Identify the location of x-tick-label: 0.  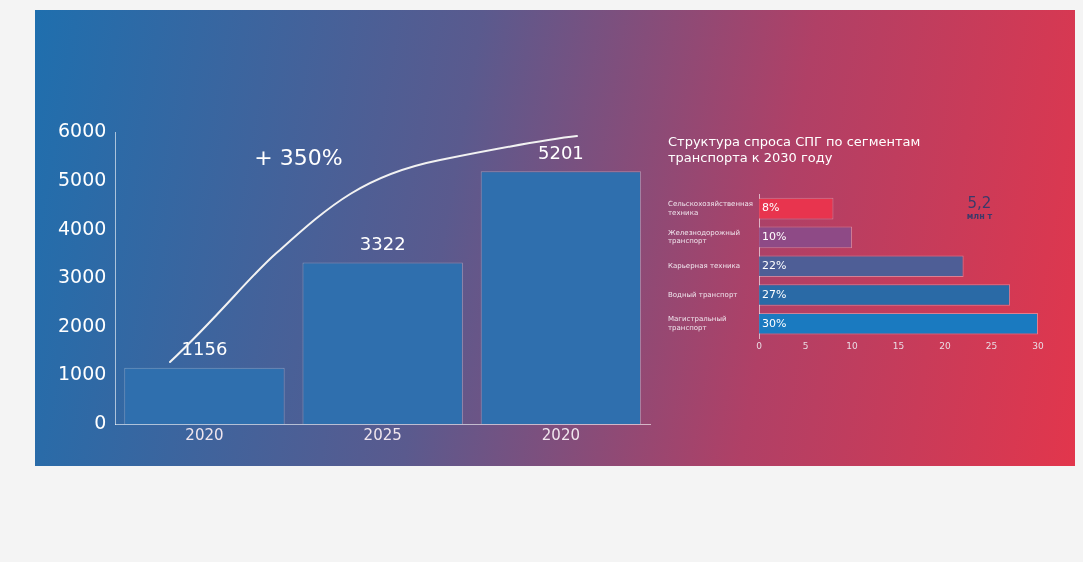
(759, 345).